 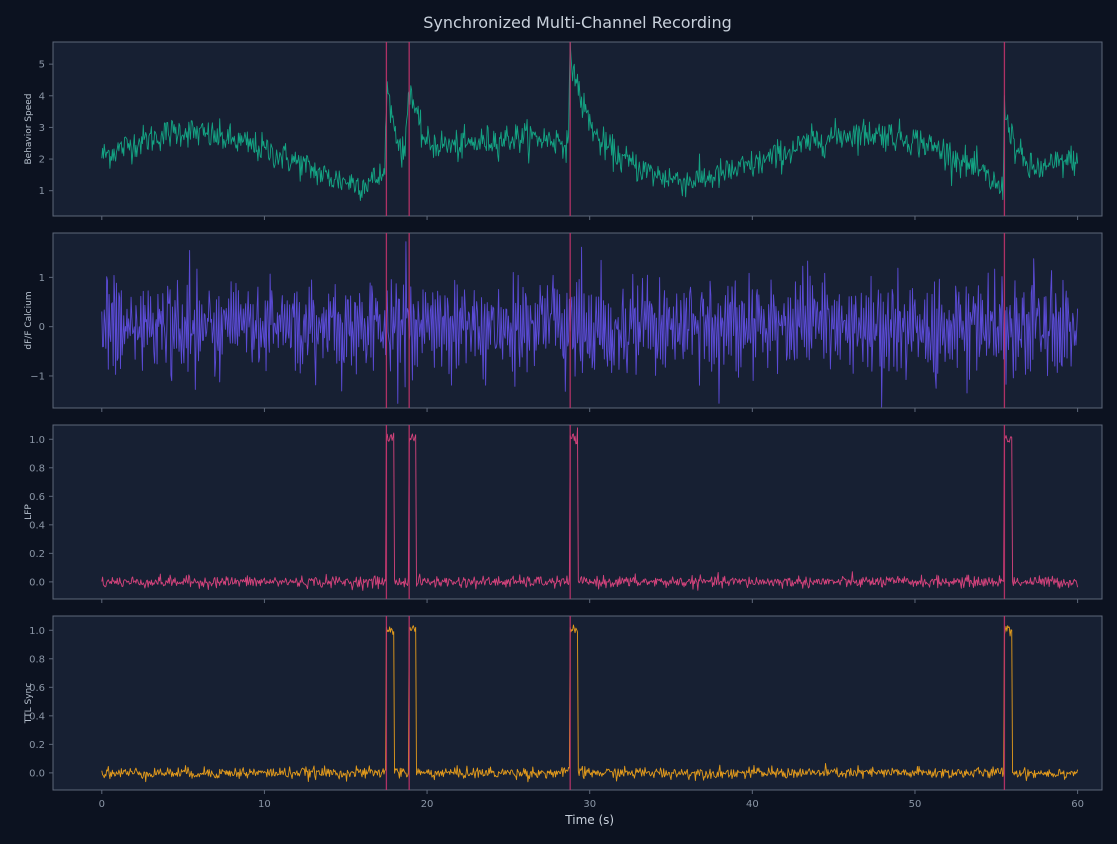 What do you see at coordinates (752, 804) in the screenshot?
I see `x-tick-label: 40` at bounding box center [752, 804].